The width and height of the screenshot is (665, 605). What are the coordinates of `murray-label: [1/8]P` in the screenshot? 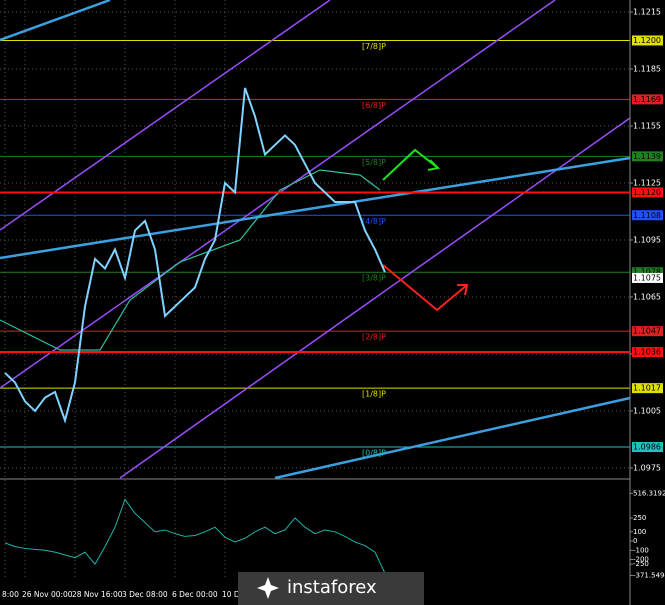 It's located at (374, 394).